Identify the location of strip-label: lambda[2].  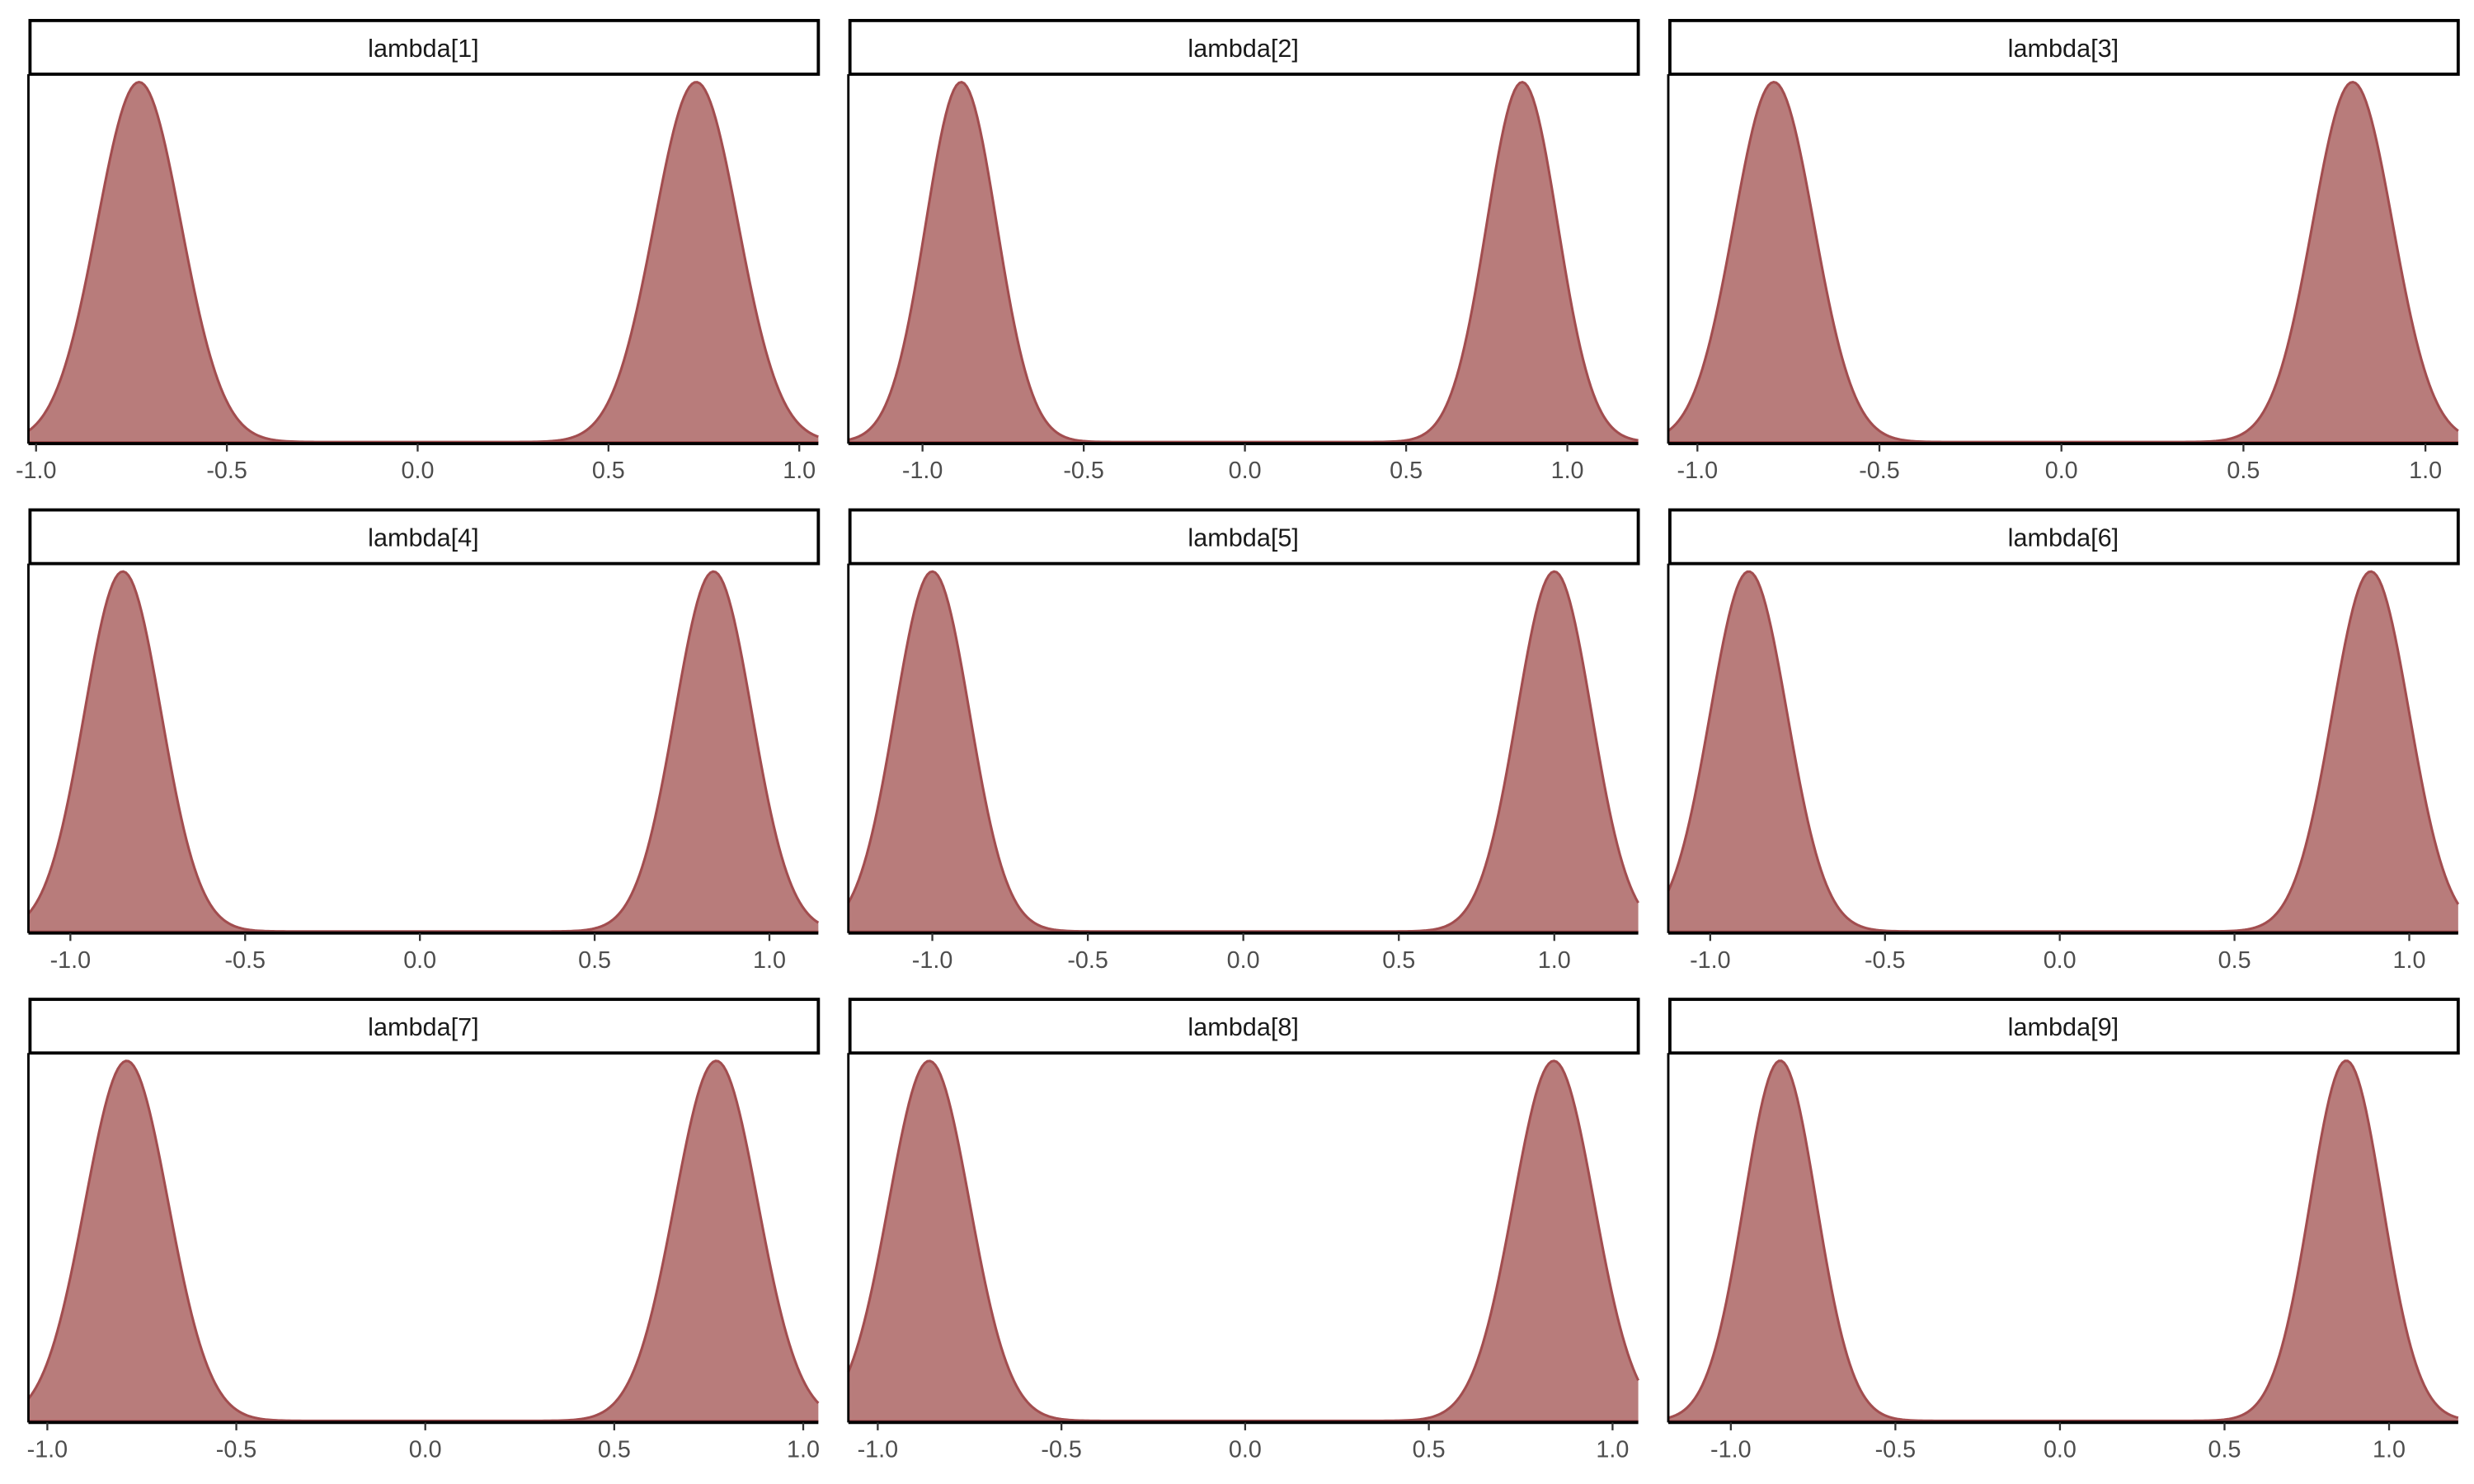
(1243, 49).